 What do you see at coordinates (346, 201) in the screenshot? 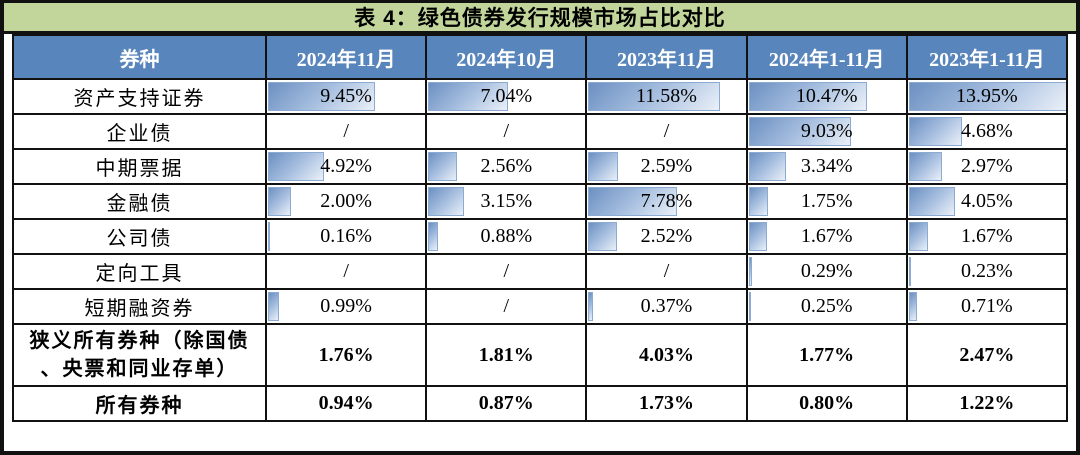
I see `value-cell: 2.00%` at bounding box center [346, 201].